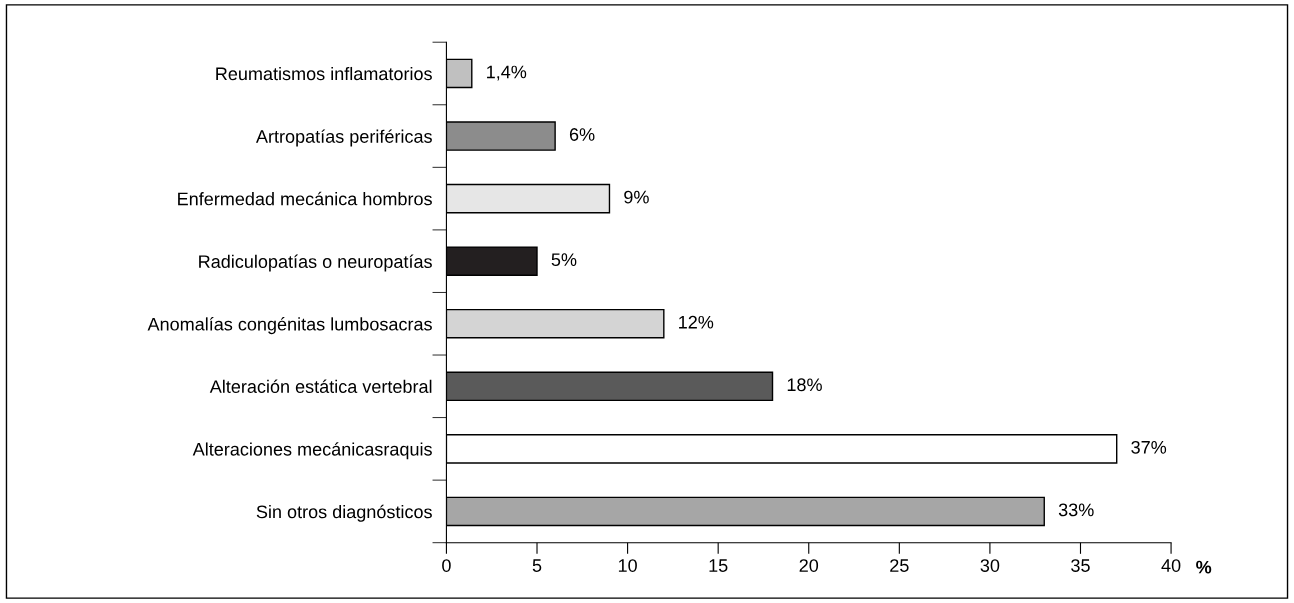 The image size is (1294, 603). I want to click on x-tick-label: 5, so click(537, 565).